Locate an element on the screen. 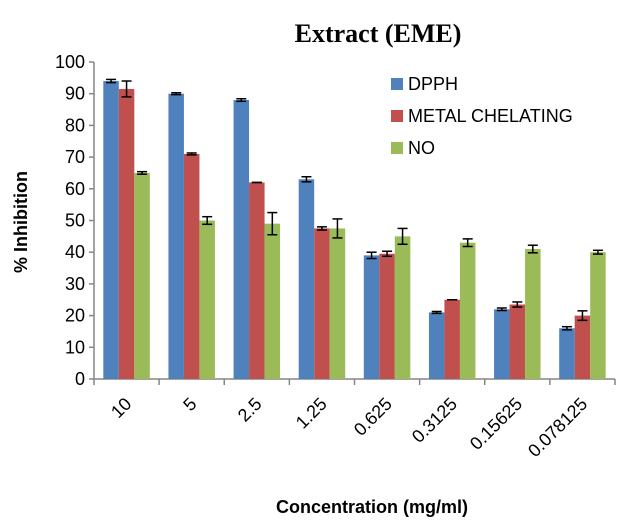 This screenshot has width=622, height=523. y-tick-label: 80 is located at coordinates (75, 125).